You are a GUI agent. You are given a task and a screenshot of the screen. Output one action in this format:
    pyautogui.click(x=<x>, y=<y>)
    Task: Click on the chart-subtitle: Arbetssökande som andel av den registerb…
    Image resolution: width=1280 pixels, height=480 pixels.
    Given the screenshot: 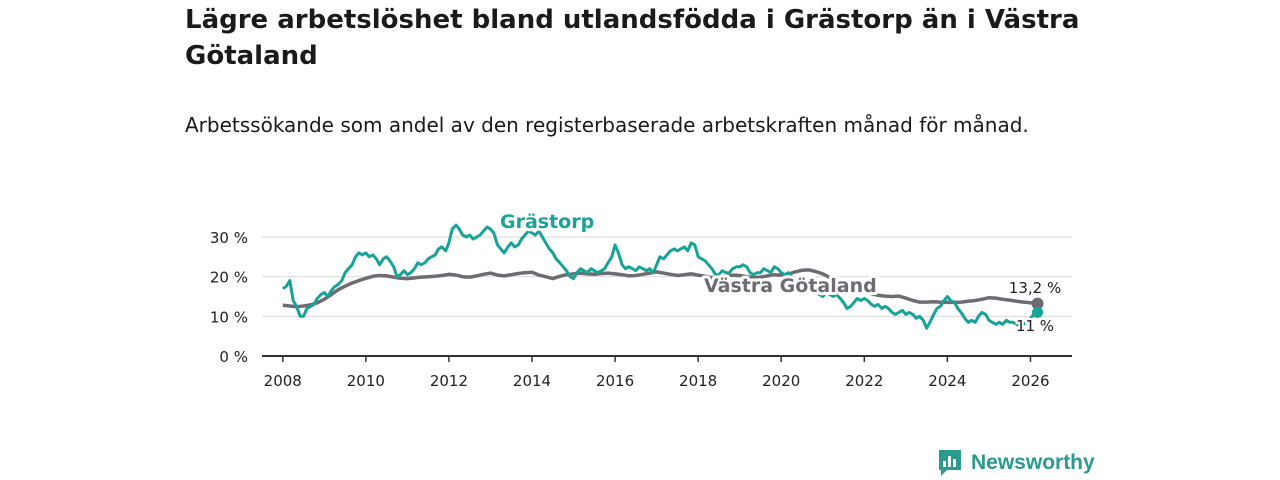 What is the action you would take?
    pyautogui.click(x=607, y=125)
    